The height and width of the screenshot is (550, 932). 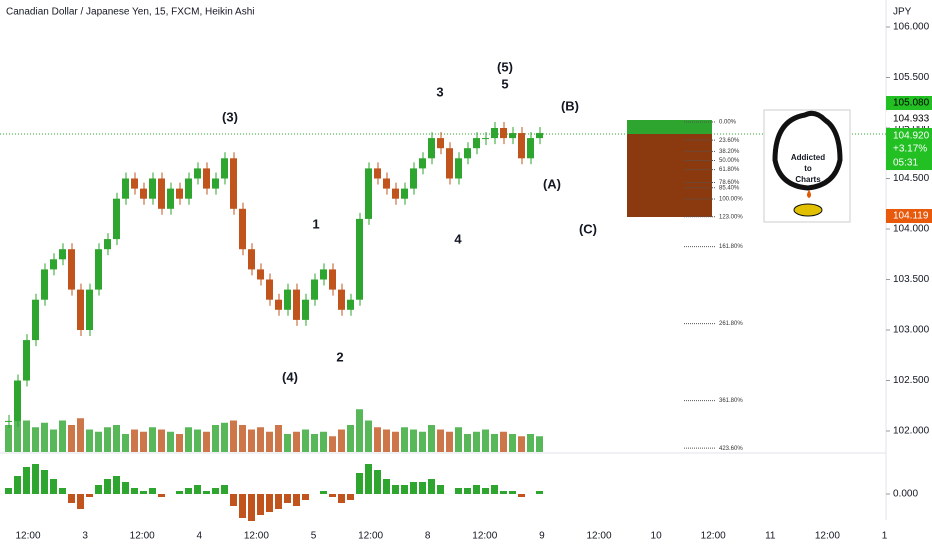 What do you see at coordinates (588, 228) in the screenshot?
I see `wave-label: (C)` at bounding box center [588, 228].